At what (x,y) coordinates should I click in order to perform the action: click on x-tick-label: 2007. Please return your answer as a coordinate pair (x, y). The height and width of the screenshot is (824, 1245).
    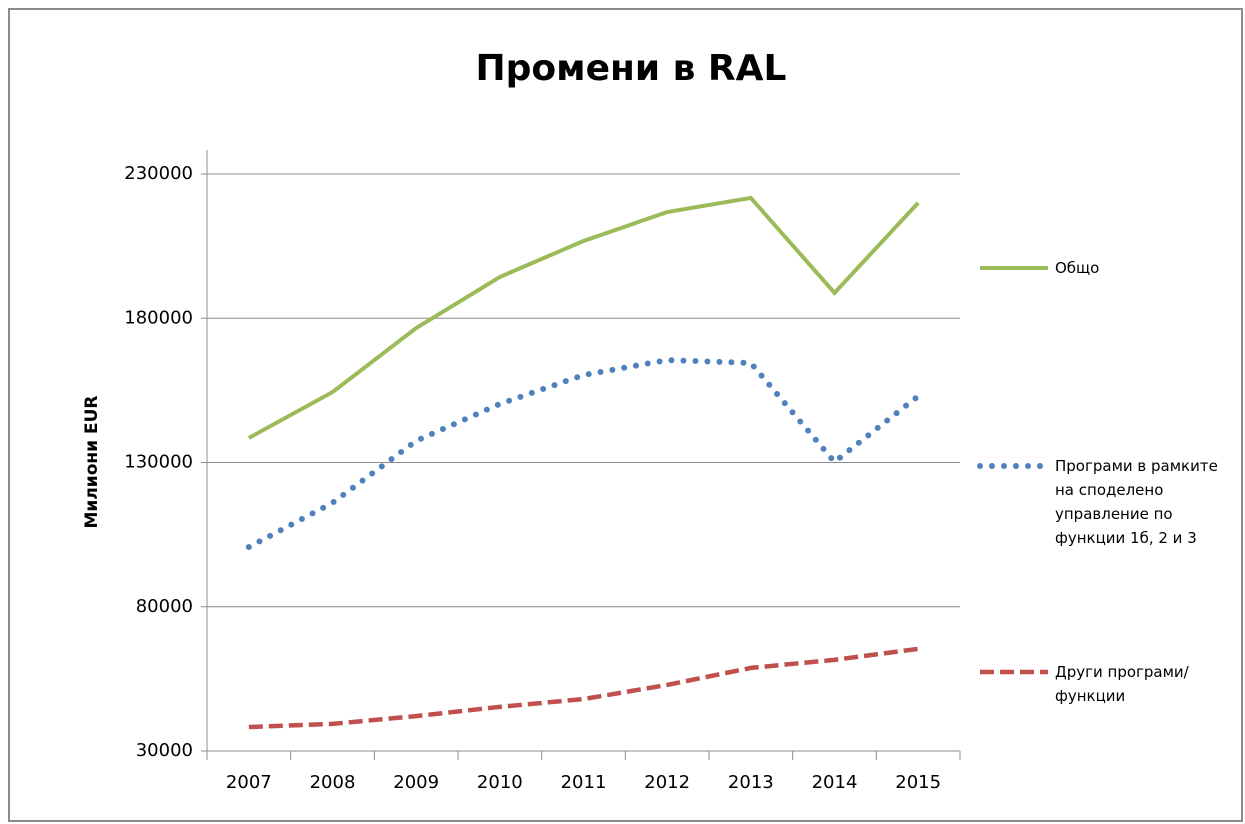
    Looking at the image, I should click on (249, 782).